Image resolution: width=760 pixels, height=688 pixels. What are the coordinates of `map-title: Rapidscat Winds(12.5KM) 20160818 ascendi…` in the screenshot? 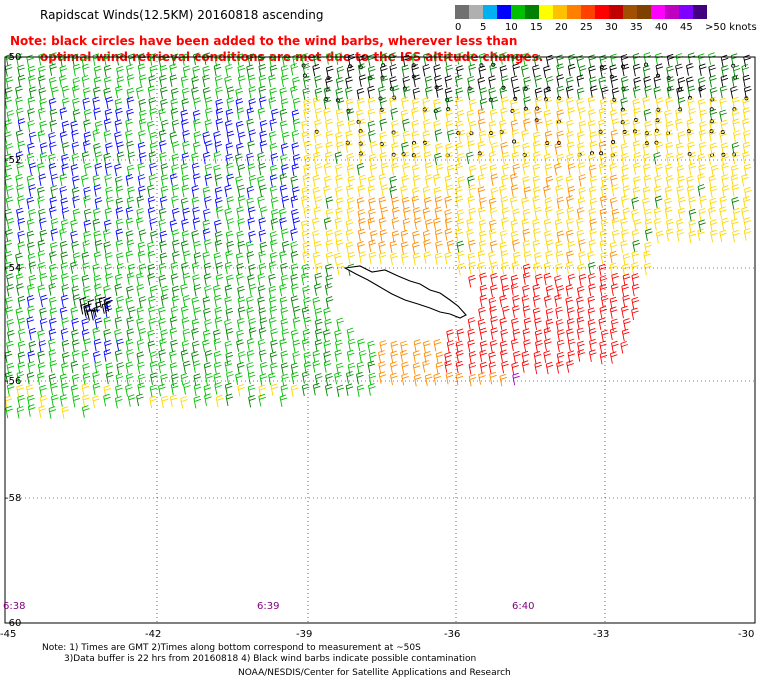 It's located at (182, 15).